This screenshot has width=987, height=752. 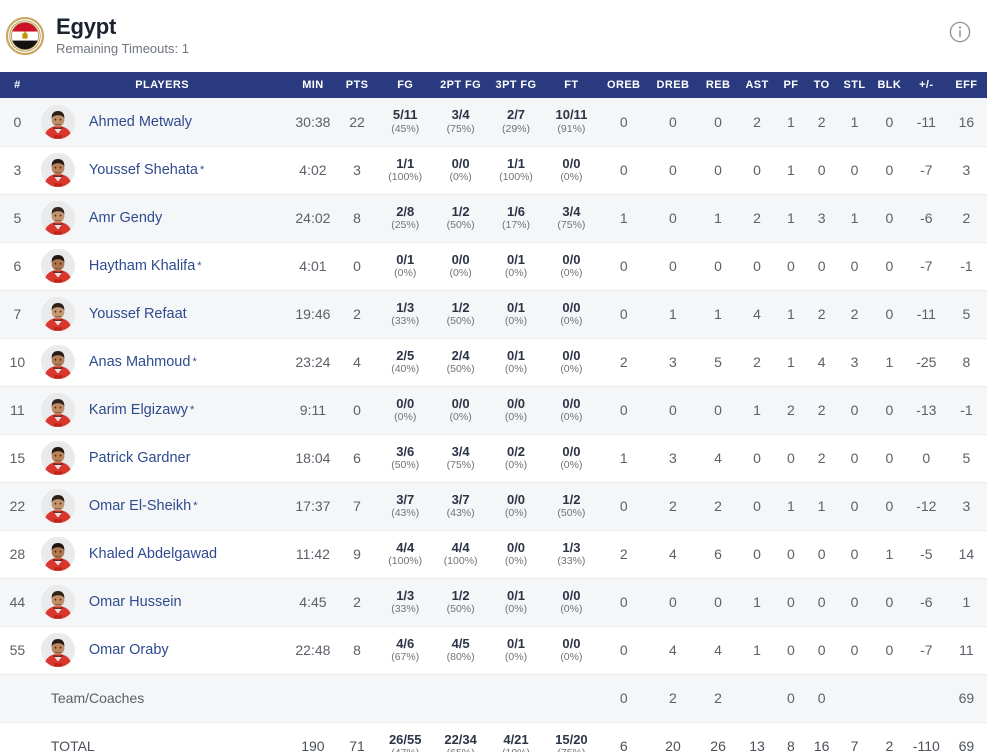 I want to click on player-cell: Patrick Gardner, so click(x=162, y=458).